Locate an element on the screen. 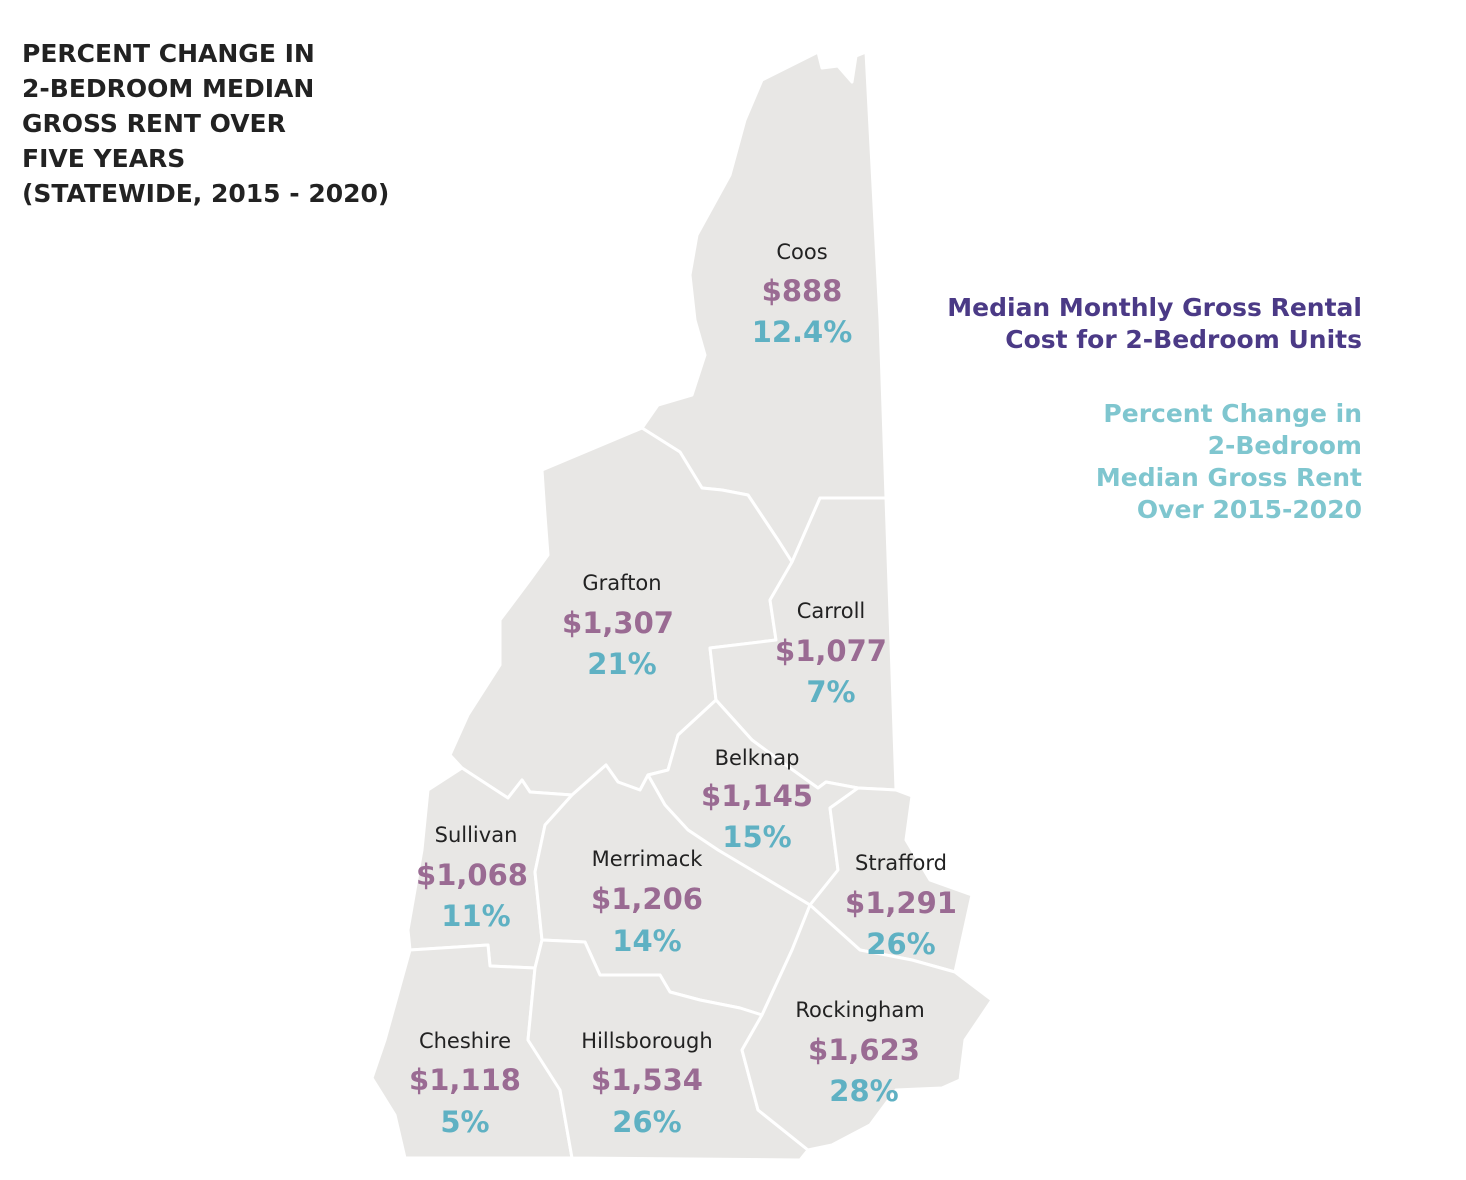  county-name: Rockingham is located at coordinates (859, 1010).